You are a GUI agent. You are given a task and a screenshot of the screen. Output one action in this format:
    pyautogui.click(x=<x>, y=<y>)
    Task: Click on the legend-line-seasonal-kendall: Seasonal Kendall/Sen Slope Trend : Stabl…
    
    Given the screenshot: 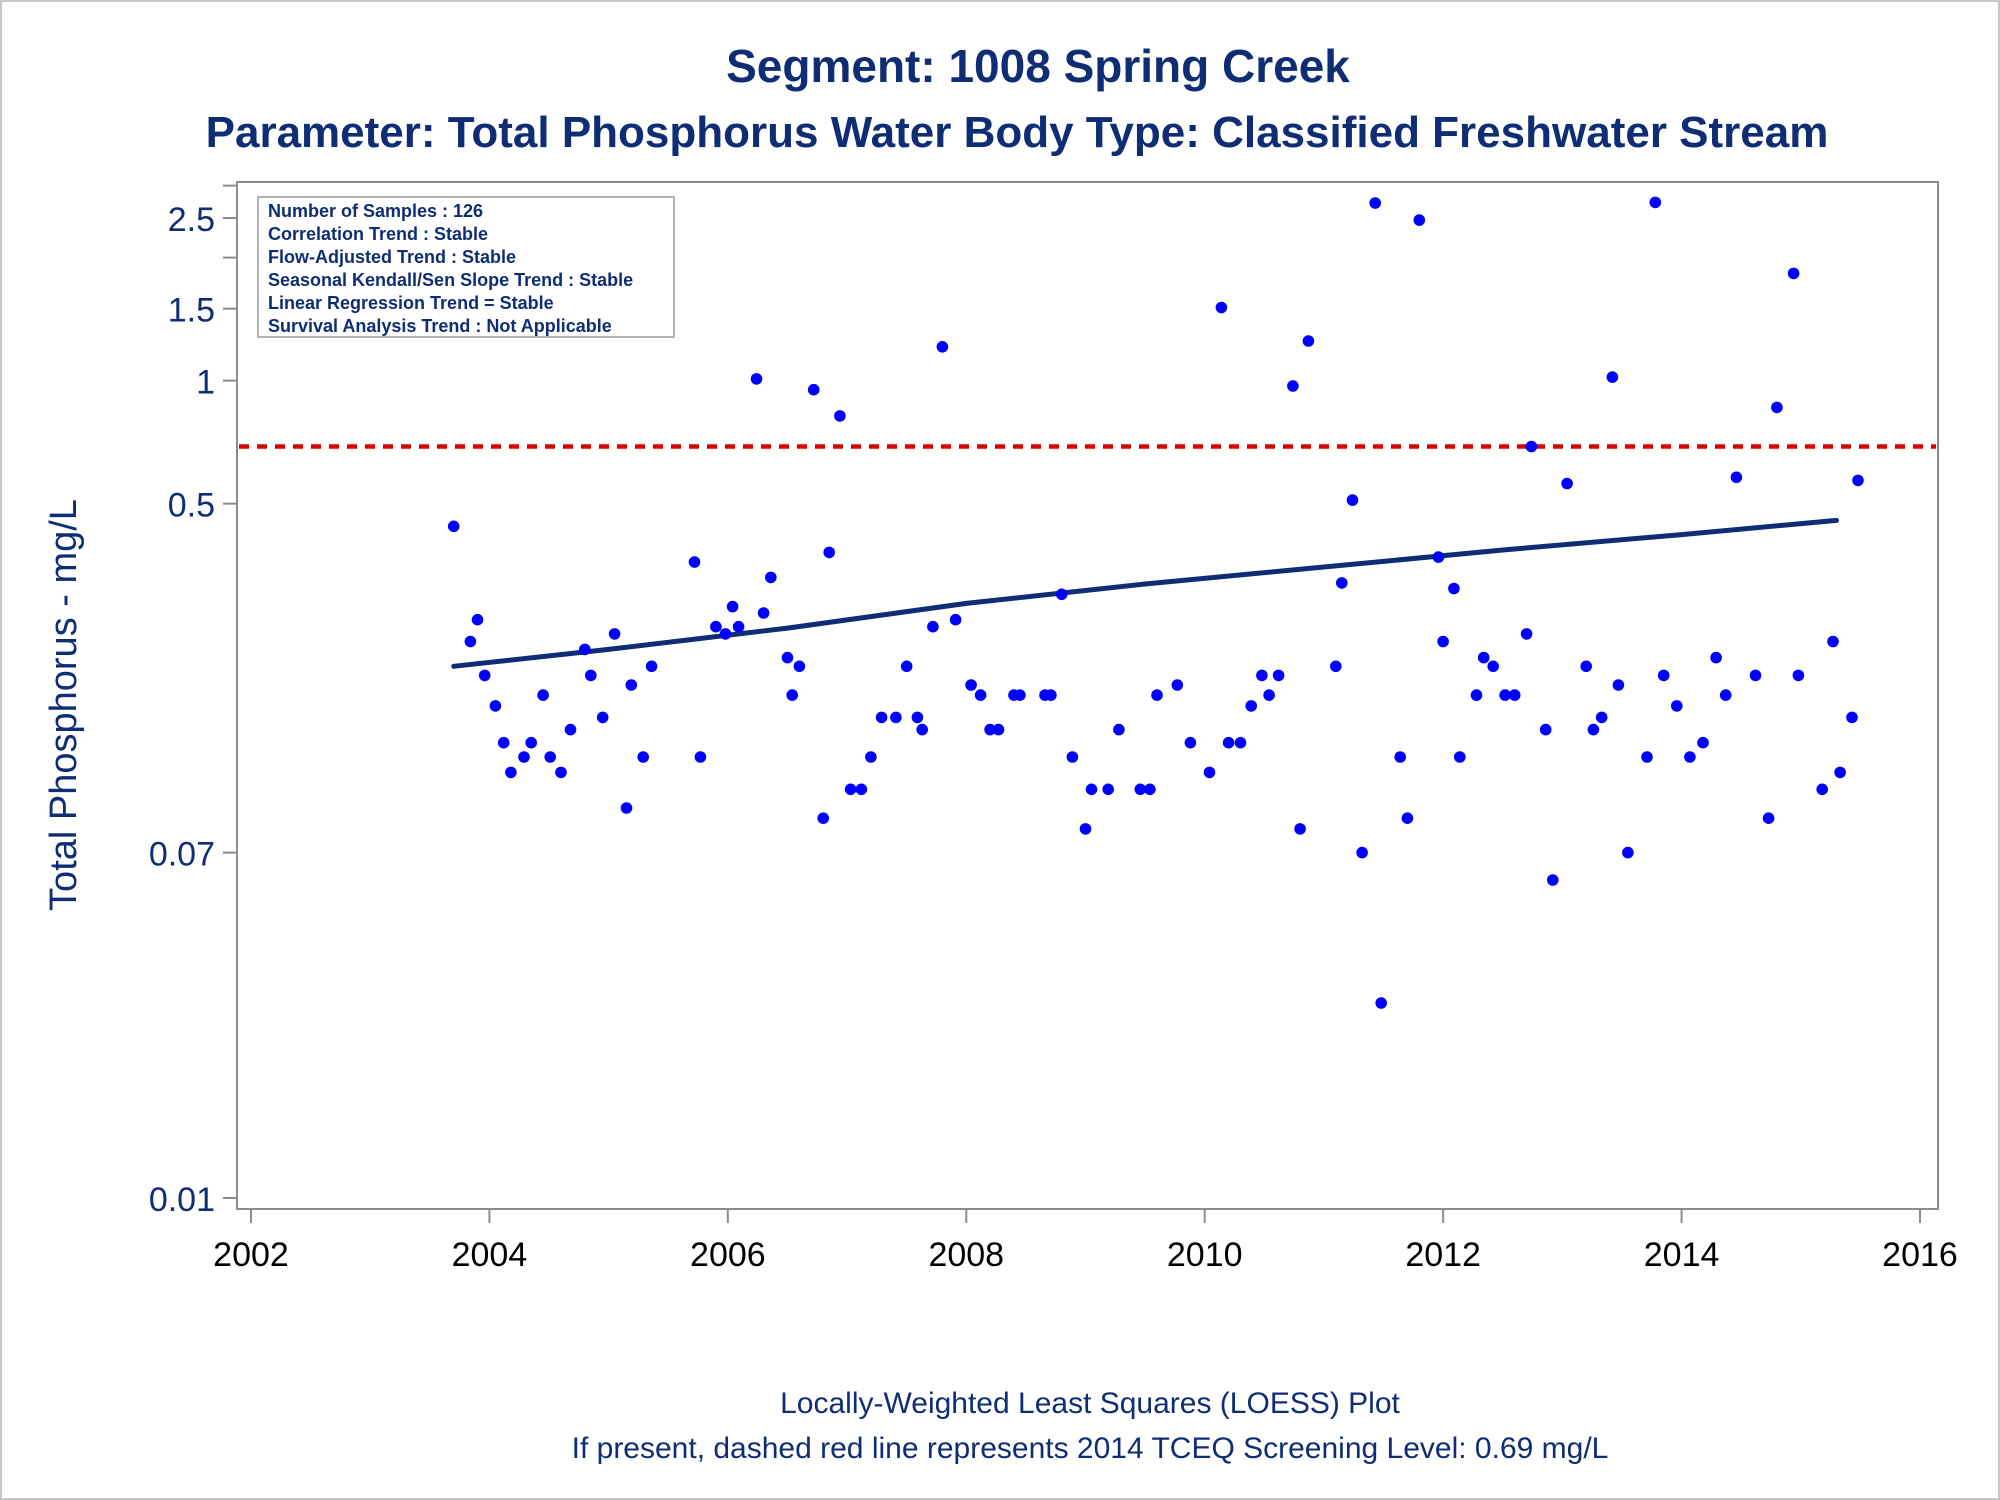 What is the action you would take?
    pyautogui.click(x=450, y=280)
    